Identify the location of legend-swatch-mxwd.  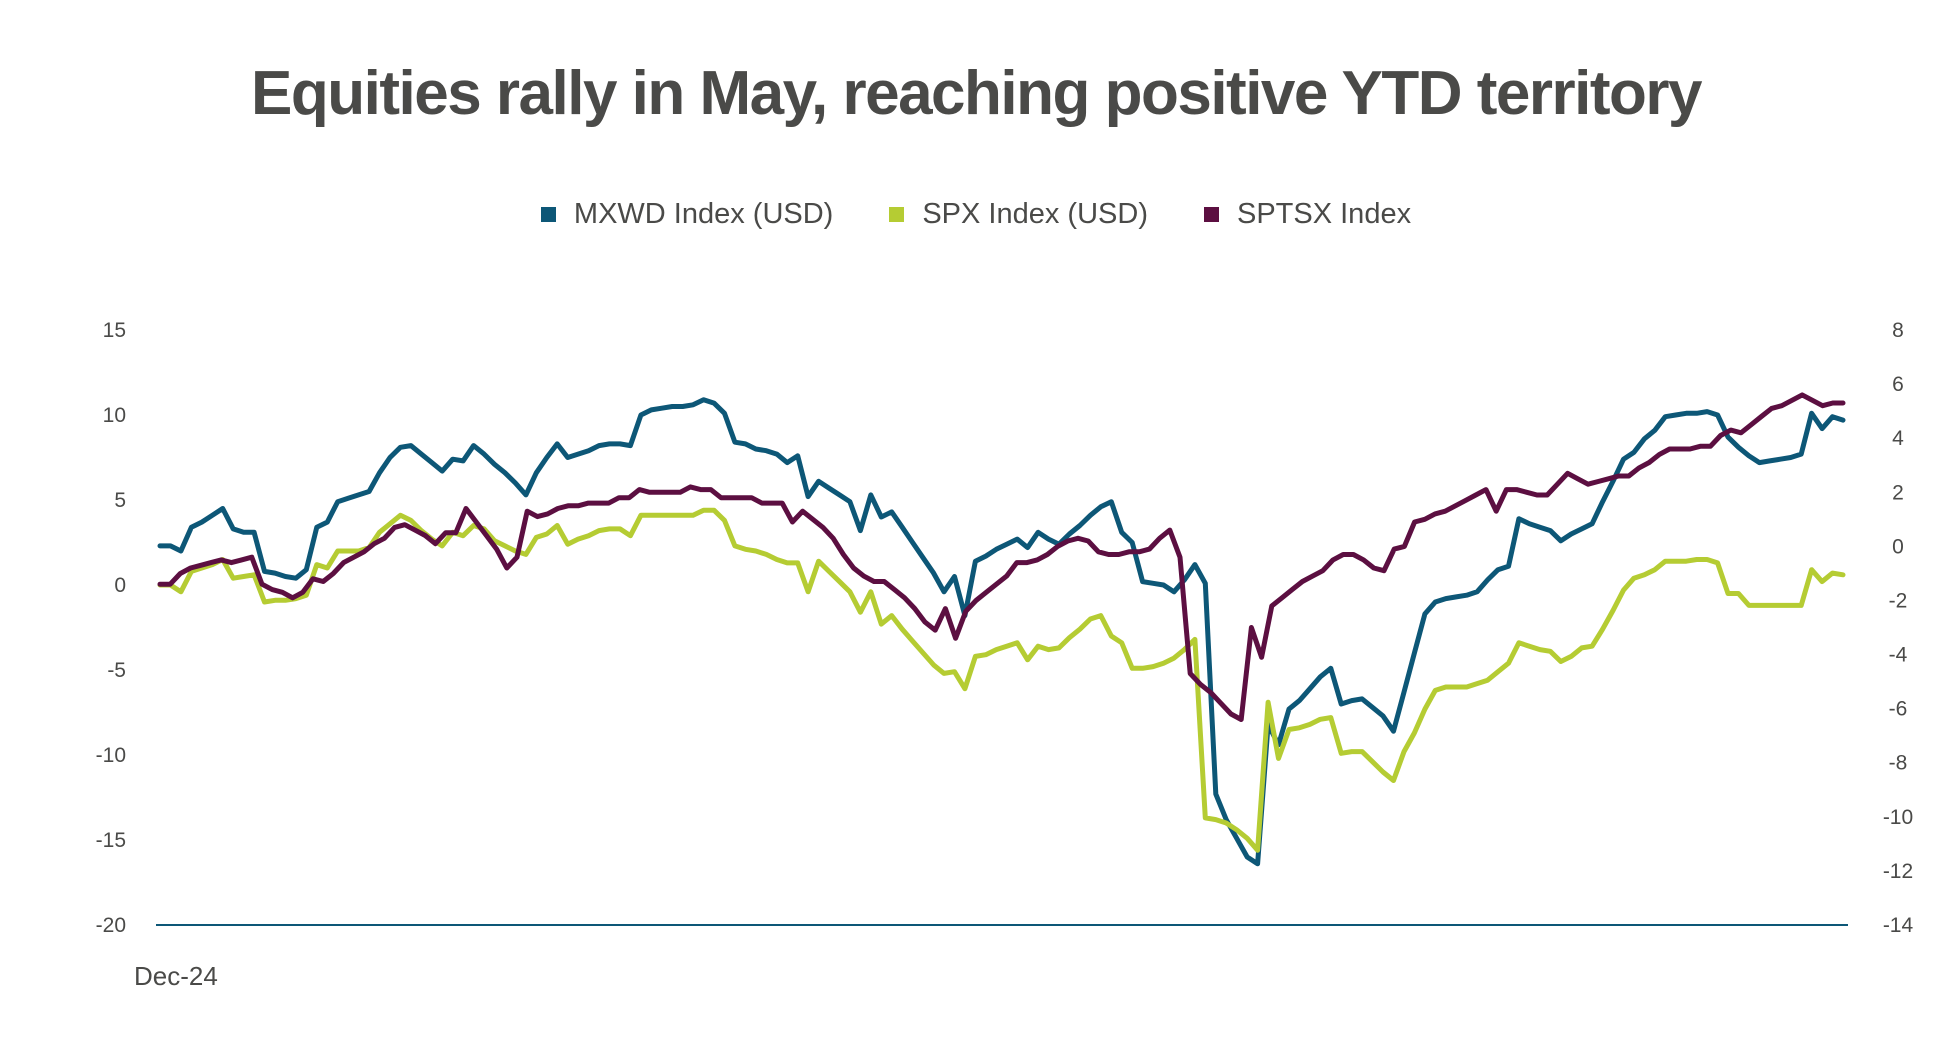
(548, 214).